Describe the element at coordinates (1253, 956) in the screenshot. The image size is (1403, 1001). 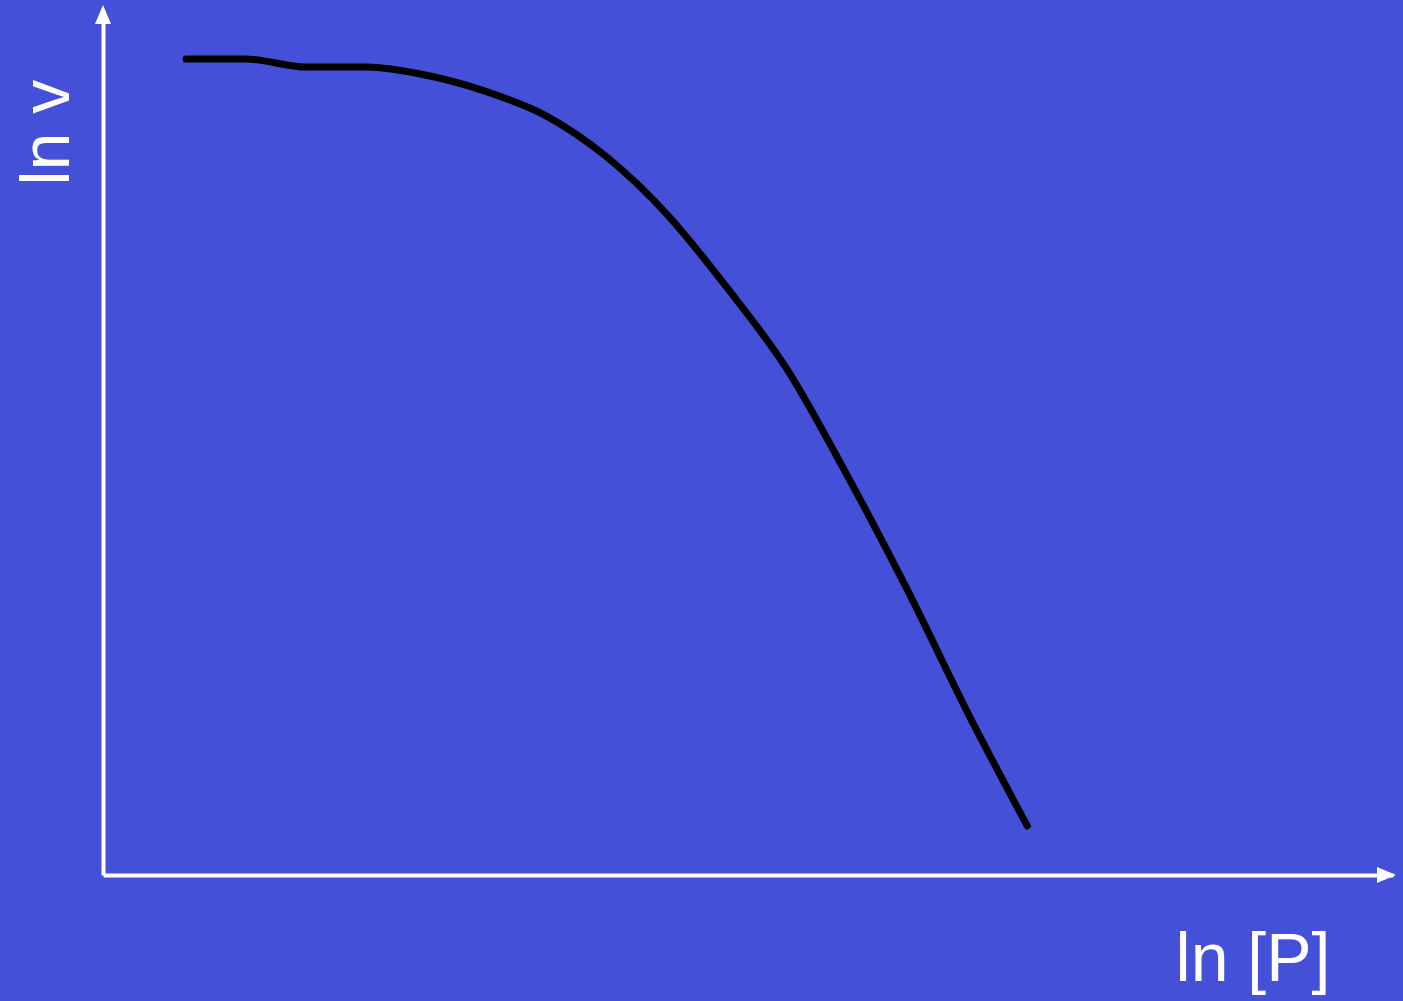
I see `x-axis-title: ln [P]` at that location.